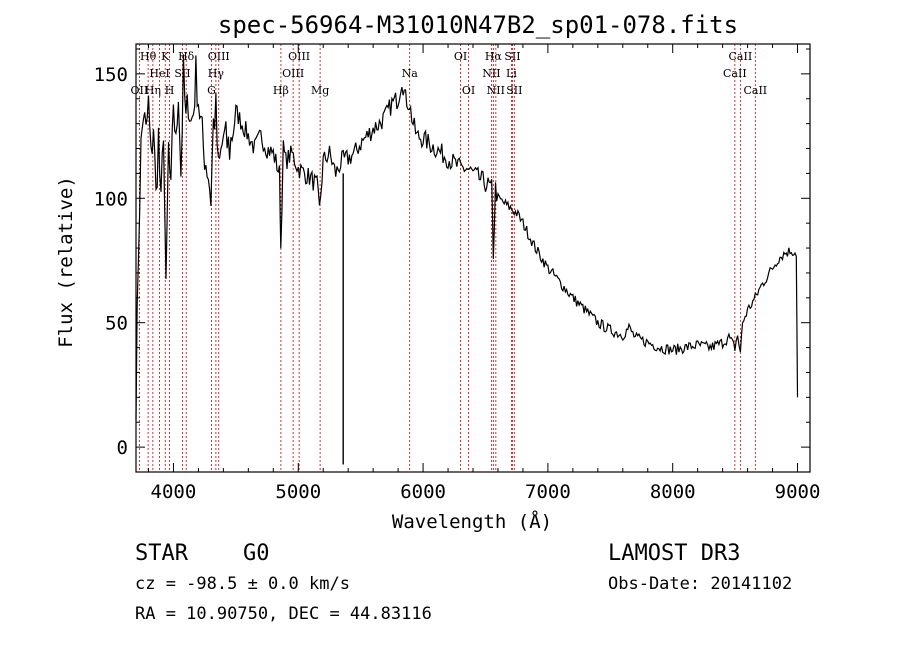  I want to click on line-marker-label: Mg, so click(320, 90).